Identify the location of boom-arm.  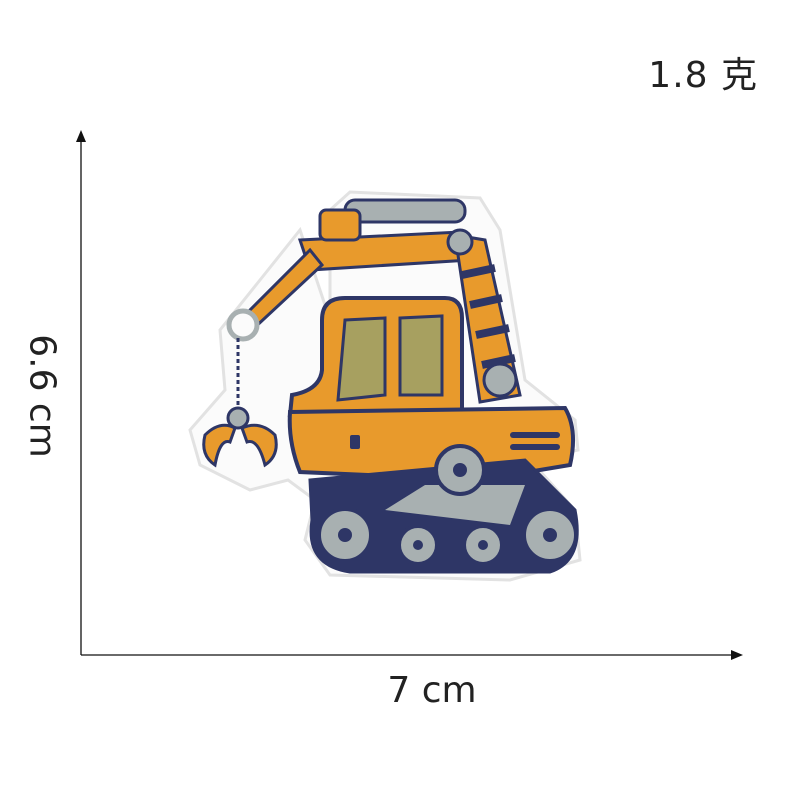
(379, 301).